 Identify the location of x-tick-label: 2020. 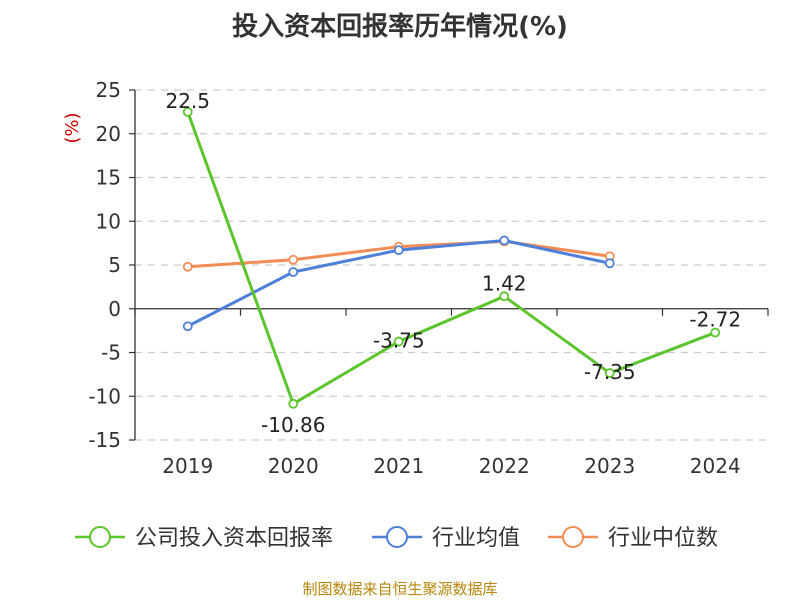
(293, 466).